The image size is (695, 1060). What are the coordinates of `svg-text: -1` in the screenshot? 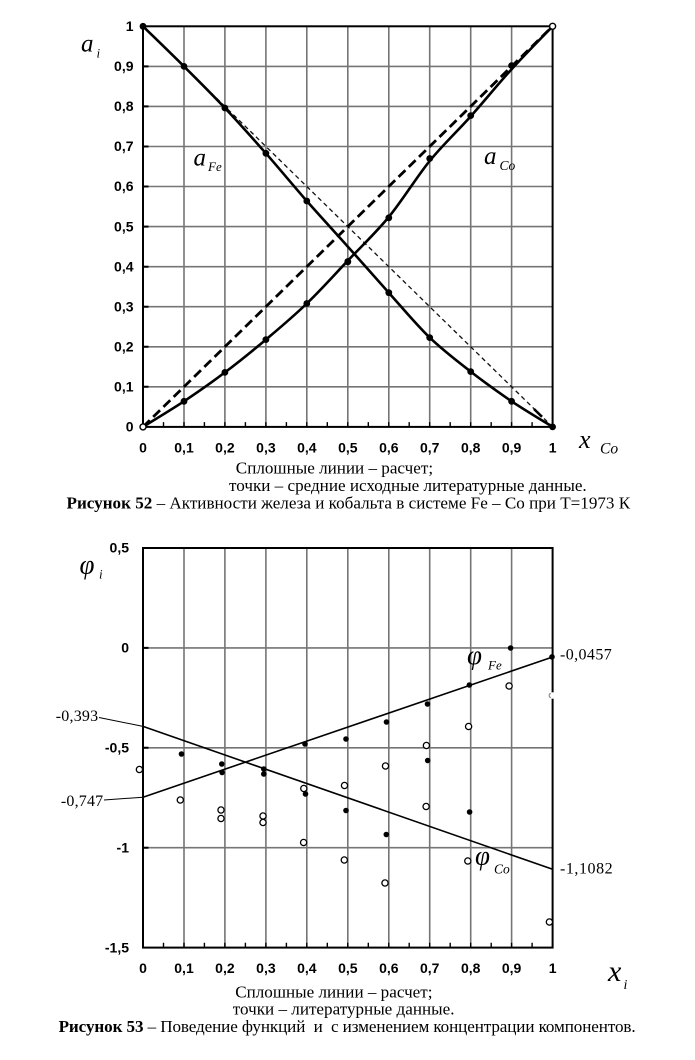 It's located at (123, 847).